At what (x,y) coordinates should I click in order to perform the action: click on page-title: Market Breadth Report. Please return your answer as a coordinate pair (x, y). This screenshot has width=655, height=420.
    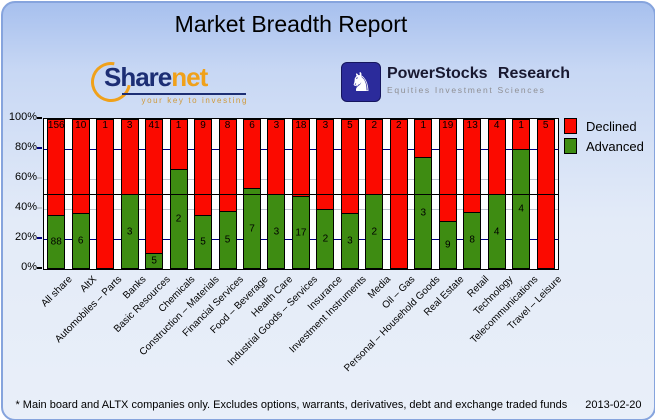
    Looking at the image, I should click on (291, 24).